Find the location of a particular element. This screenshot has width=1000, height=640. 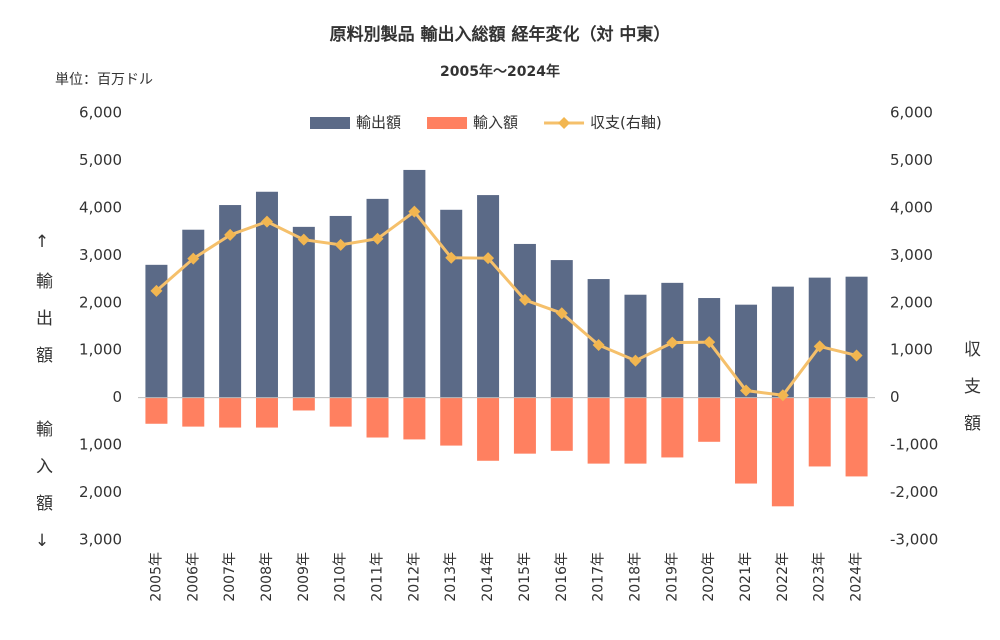

y-axis-label-lower: 輸入額↓ is located at coordinates (42, 495).